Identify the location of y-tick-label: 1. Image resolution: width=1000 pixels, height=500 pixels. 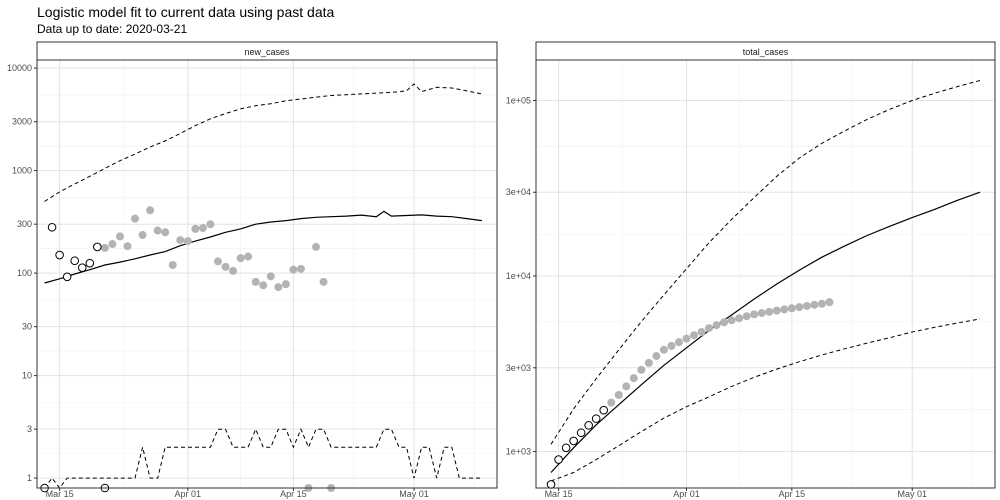
(29, 478).